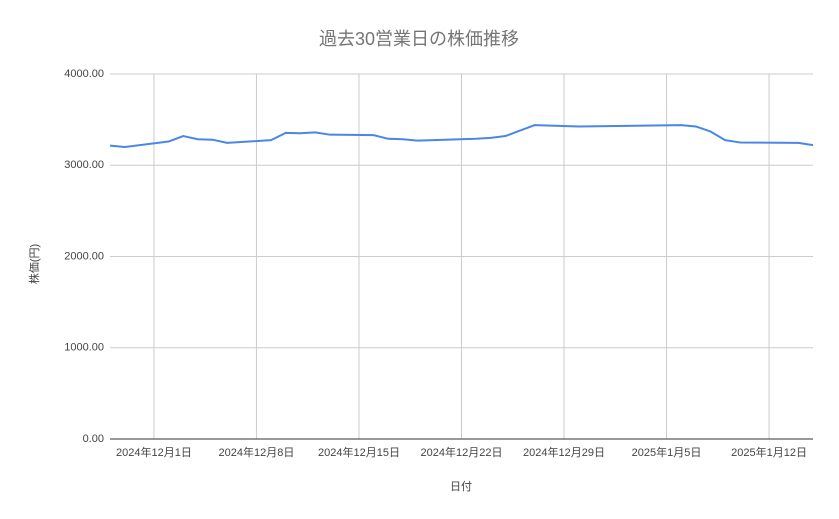  What do you see at coordinates (84, 256) in the screenshot?
I see `y-tick-label: 2000.00` at bounding box center [84, 256].